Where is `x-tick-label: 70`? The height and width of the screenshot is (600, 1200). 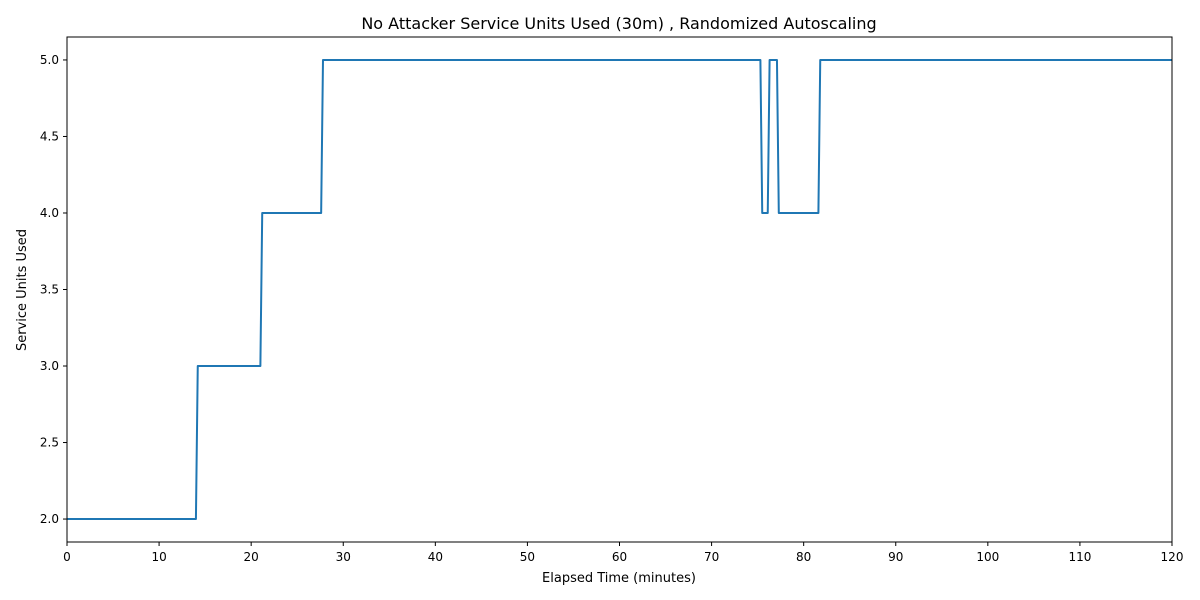 x-tick-label: 70 is located at coordinates (711, 557).